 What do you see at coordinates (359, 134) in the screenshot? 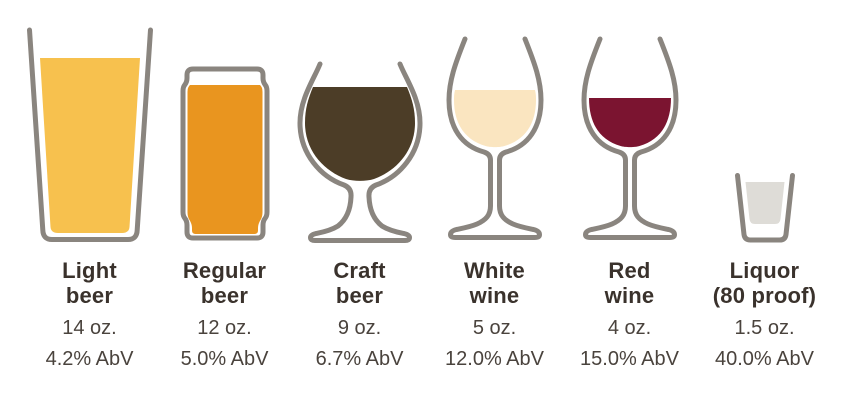
I see `craft-beer-liquid` at bounding box center [359, 134].